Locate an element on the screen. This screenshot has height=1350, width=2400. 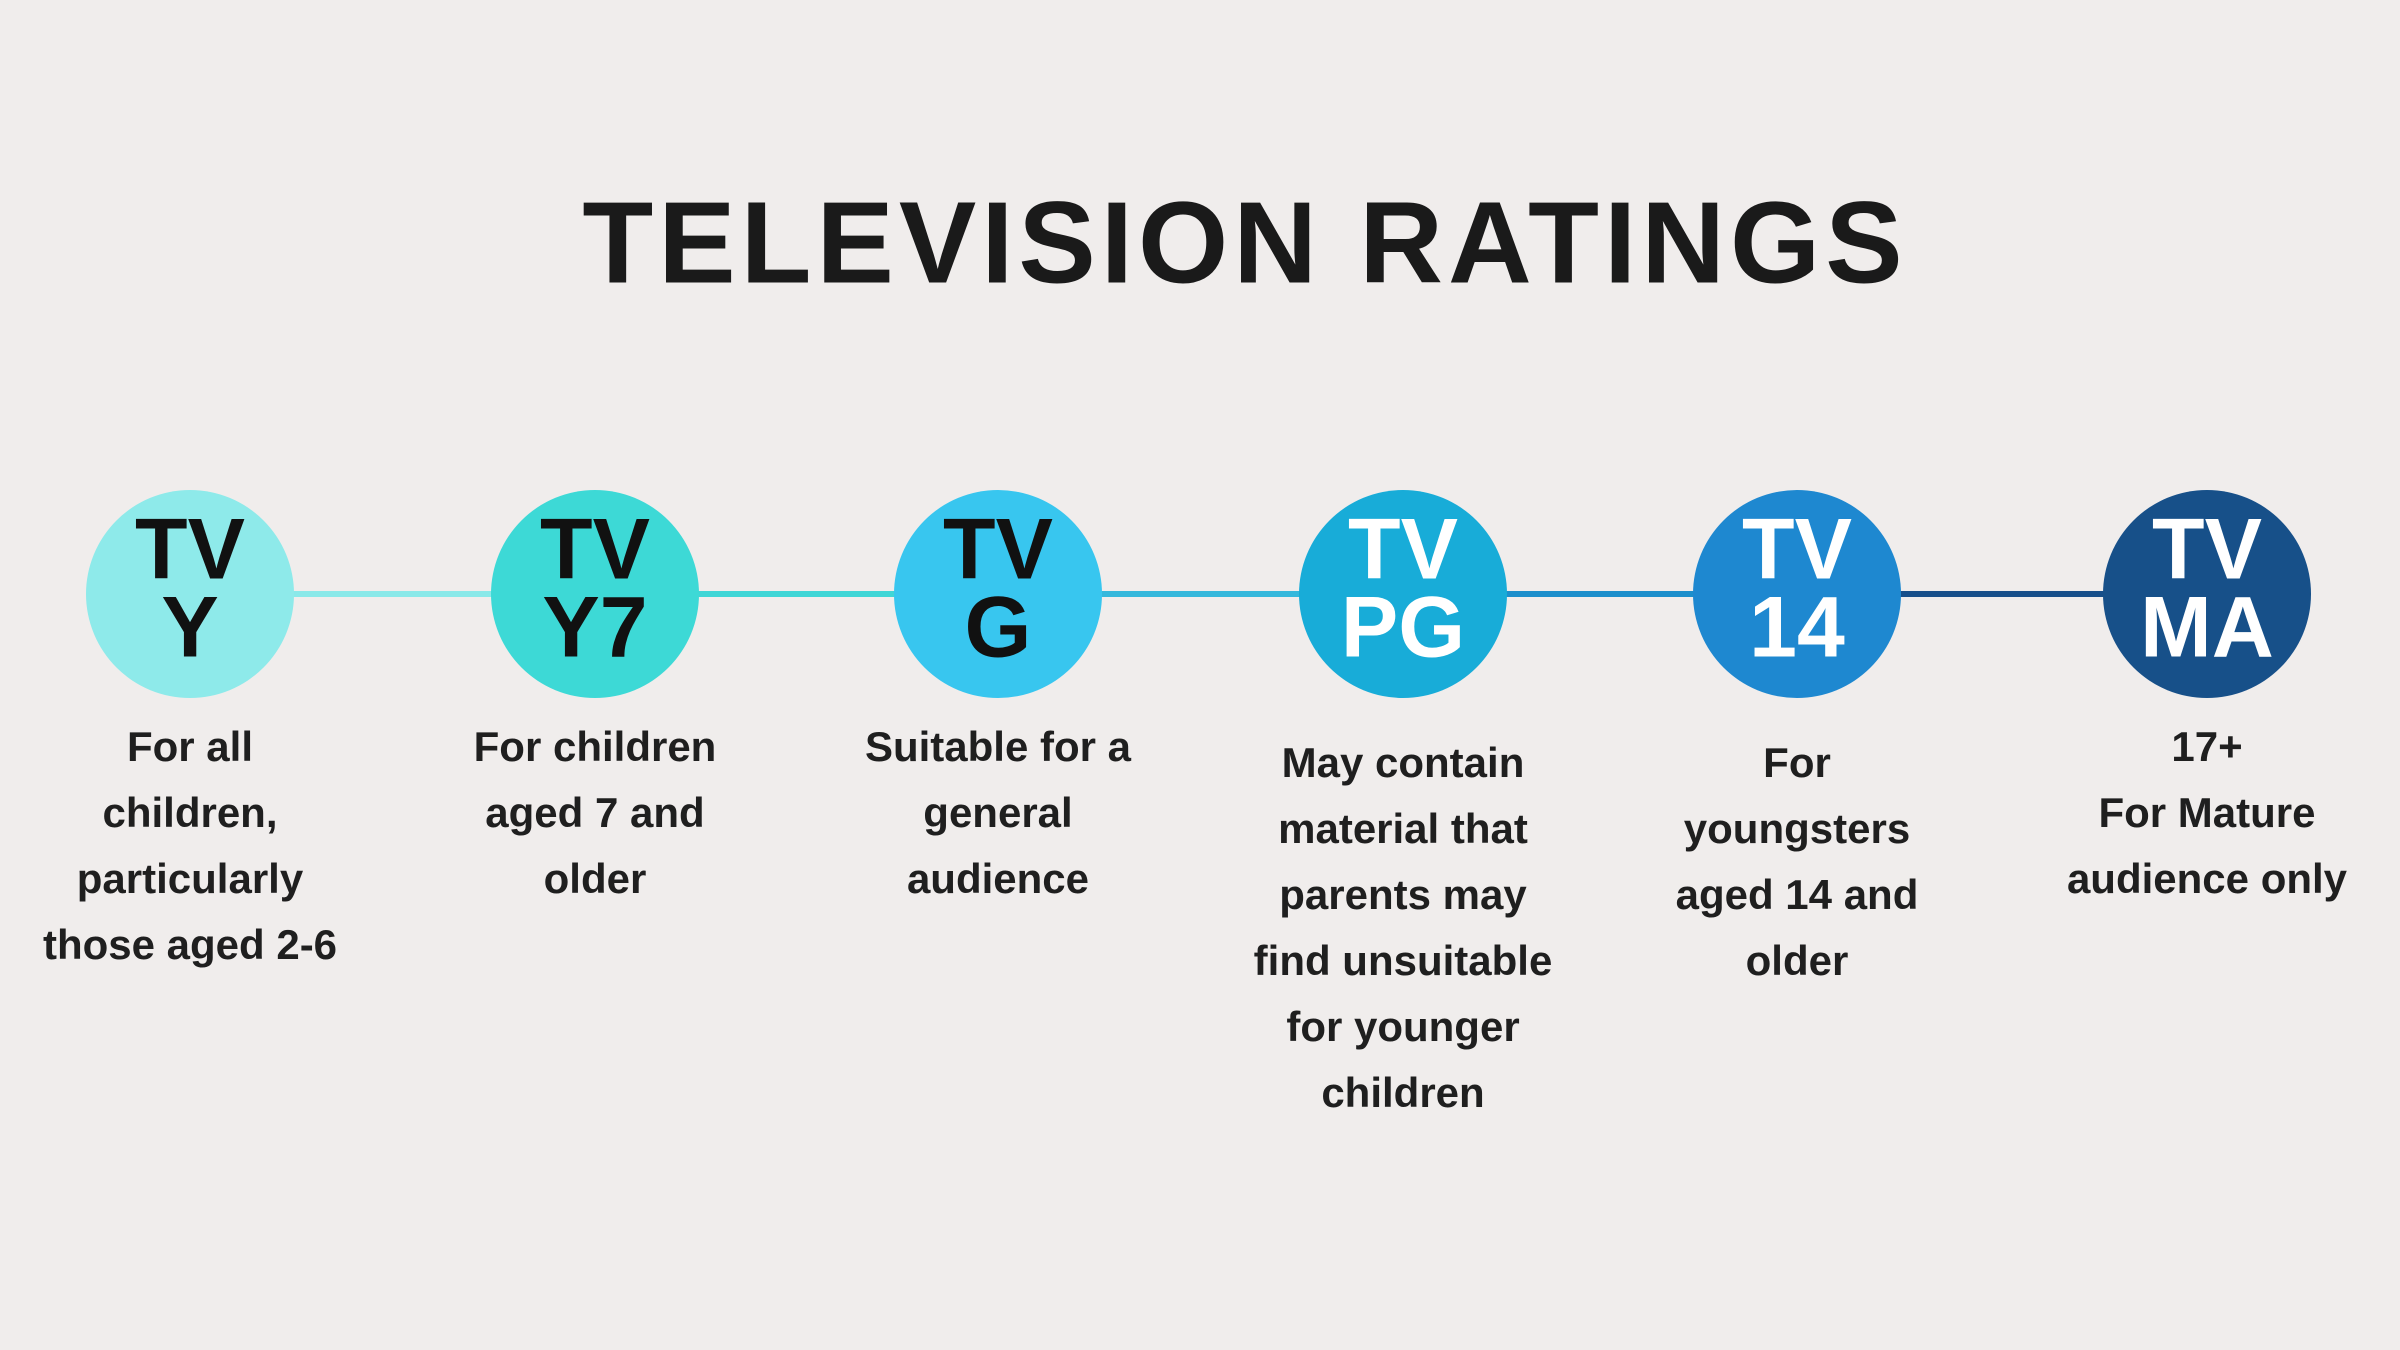
rating-description: aged 7 and is located at coordinates (594, 812).